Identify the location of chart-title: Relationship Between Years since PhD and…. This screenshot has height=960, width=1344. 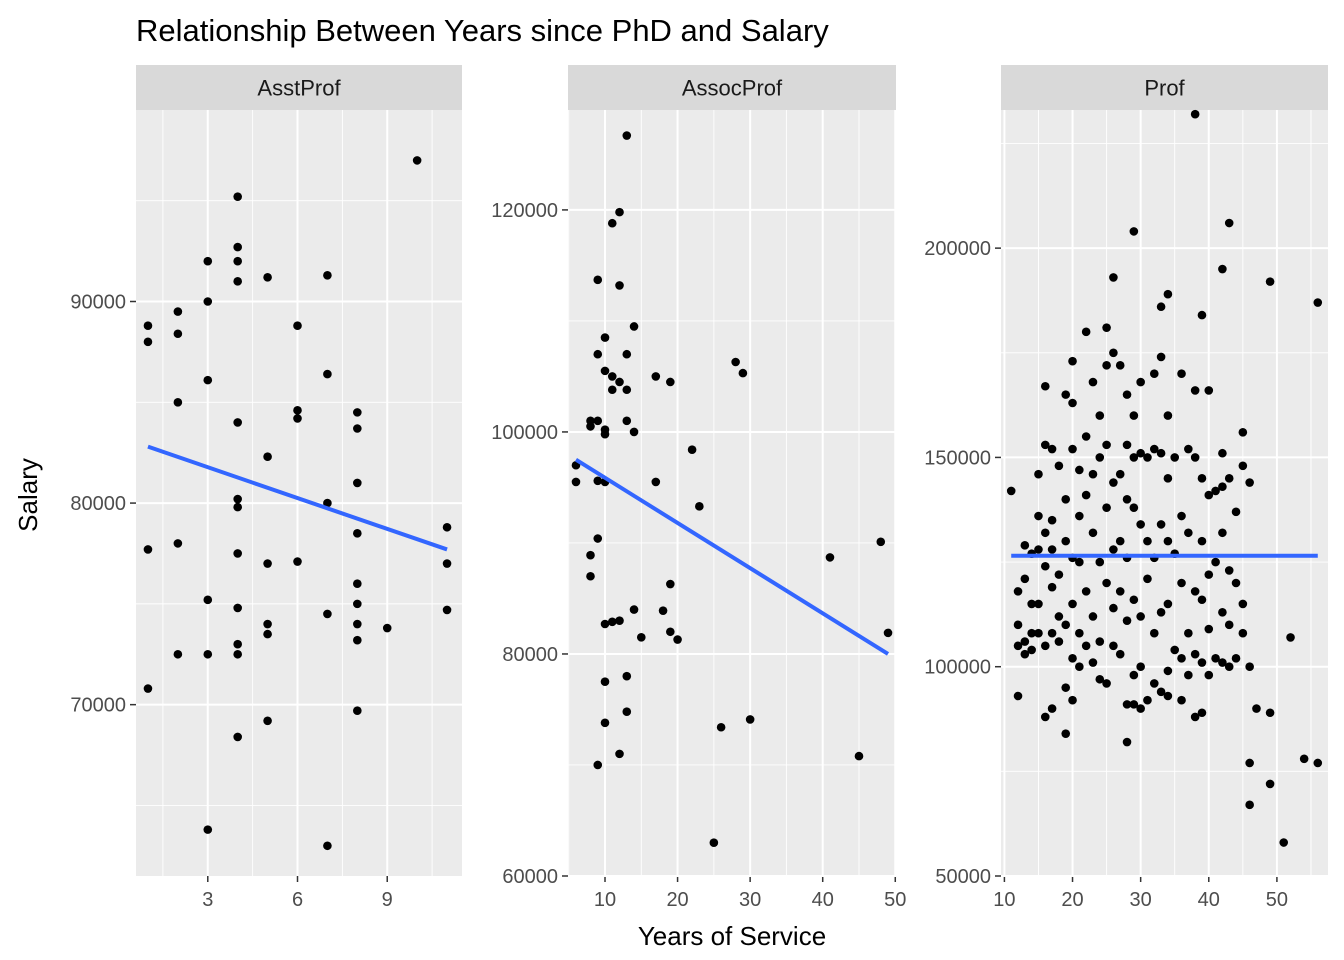
(482, 30).